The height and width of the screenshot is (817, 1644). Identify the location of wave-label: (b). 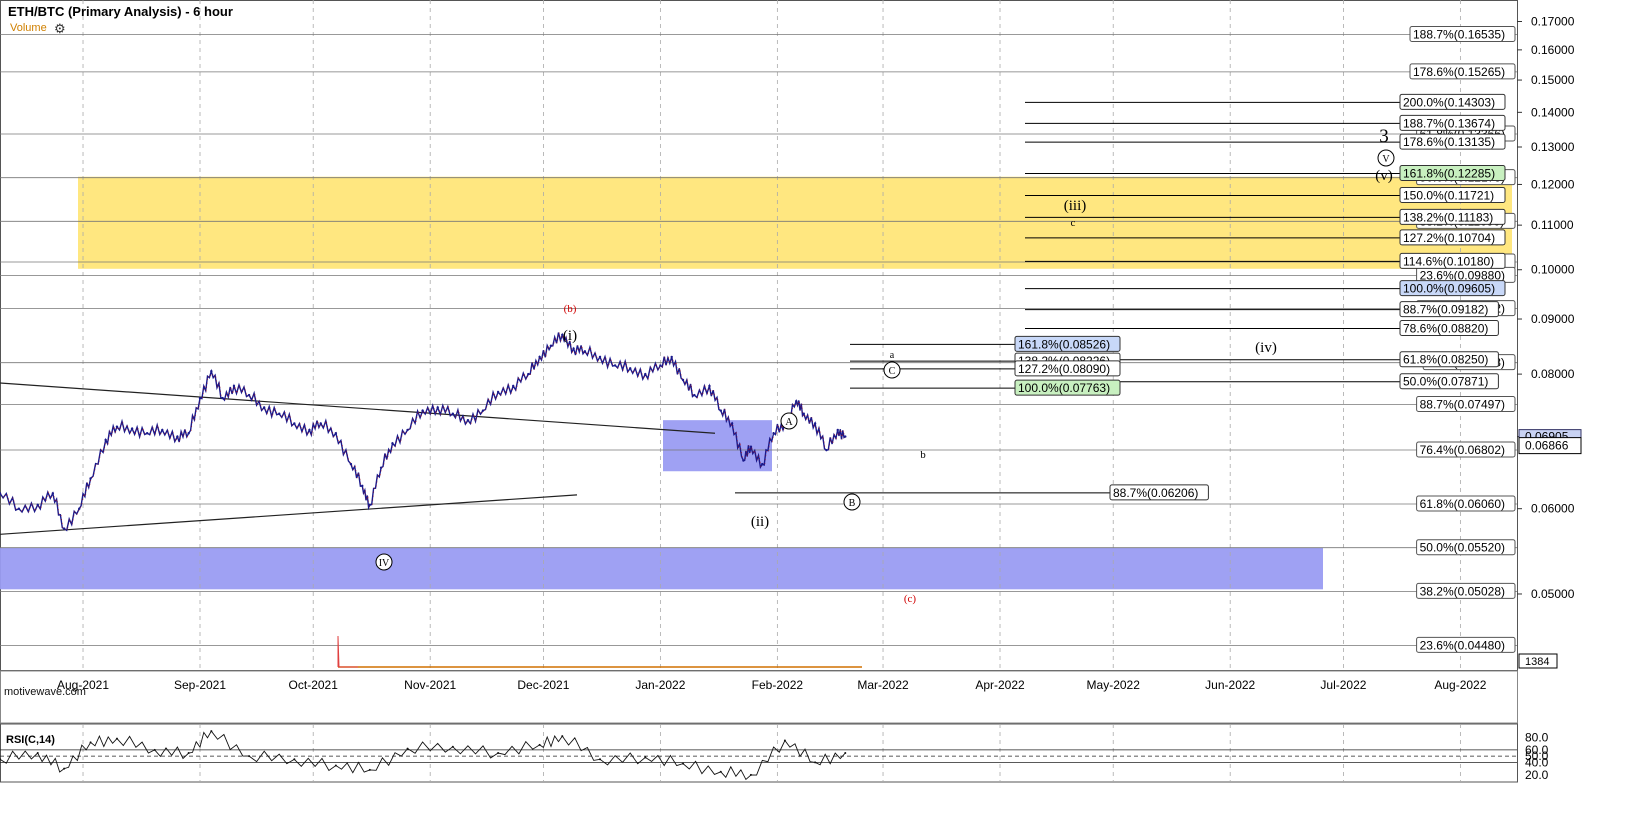
(570, 309).